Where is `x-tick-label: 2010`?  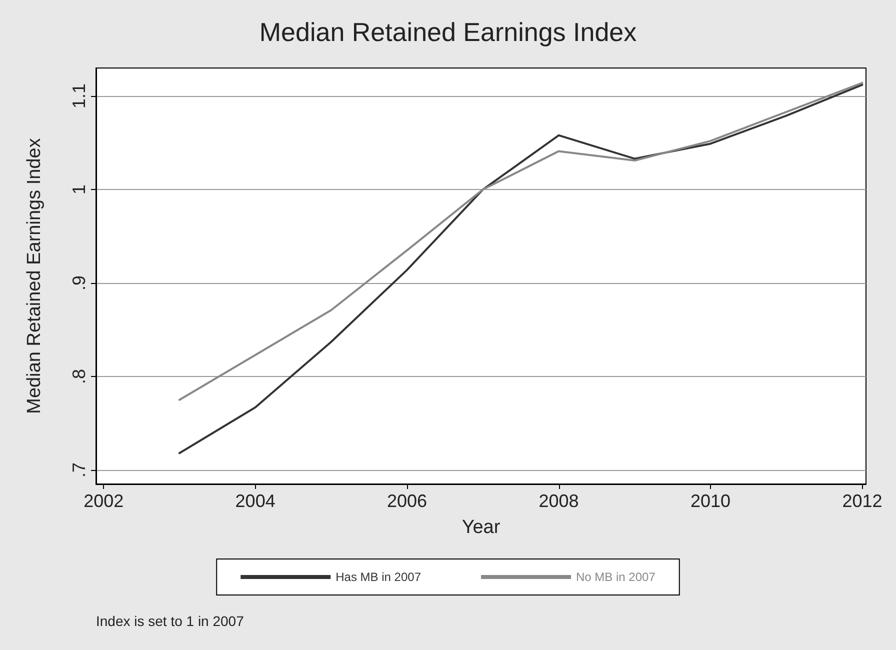 x-tick-label: 2010 is located at coordinates (710, 501).